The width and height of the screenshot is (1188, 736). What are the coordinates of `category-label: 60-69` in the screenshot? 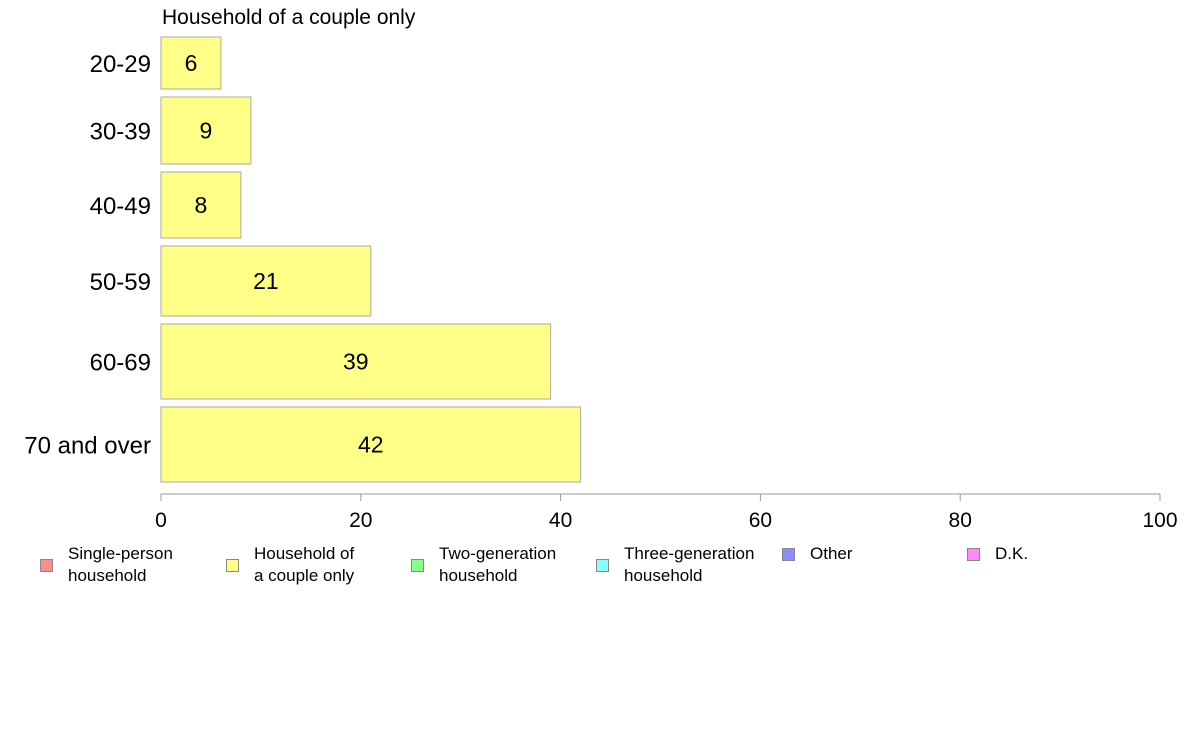 It's located at (120, 363).